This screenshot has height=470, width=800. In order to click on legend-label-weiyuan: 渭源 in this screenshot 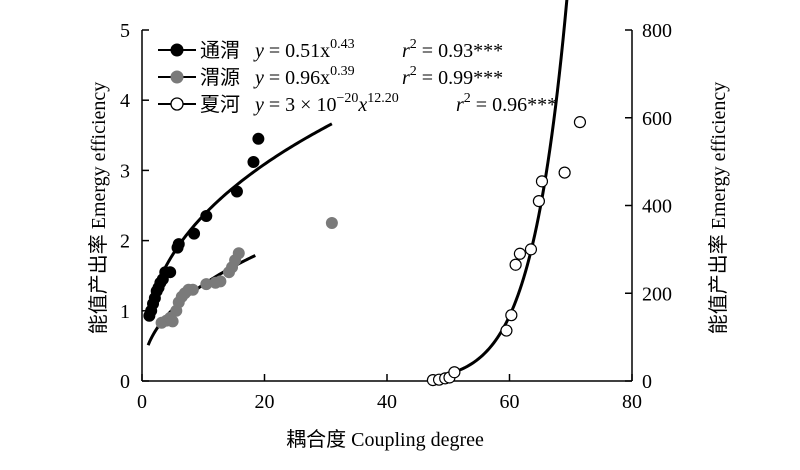, I will do `click(220, 77)`.